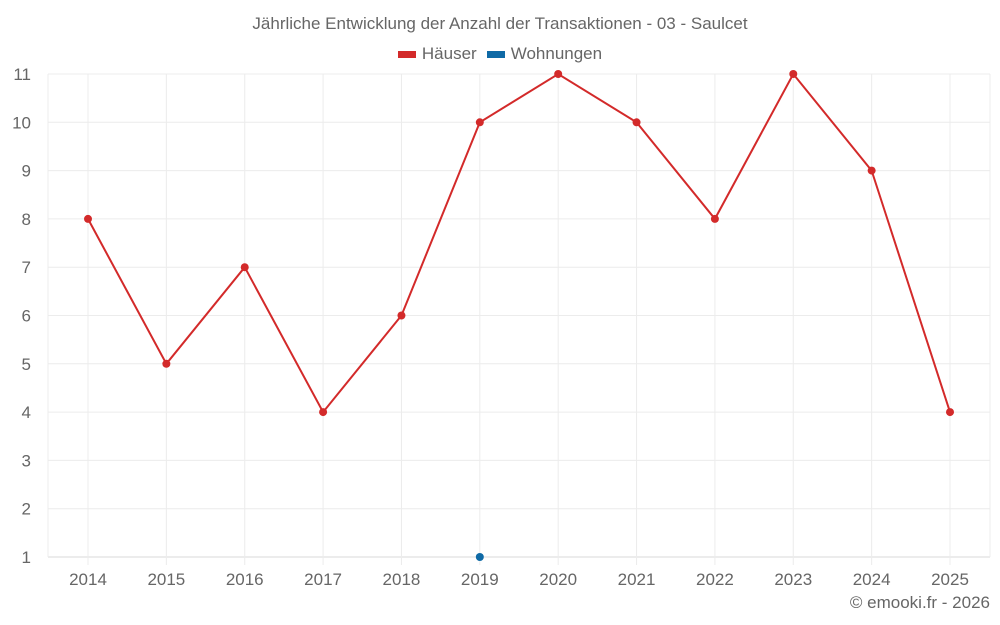 The width and height of the screenshot is (1000, 625). I want to click on x-tick-label: 2024, so click(872, 579).